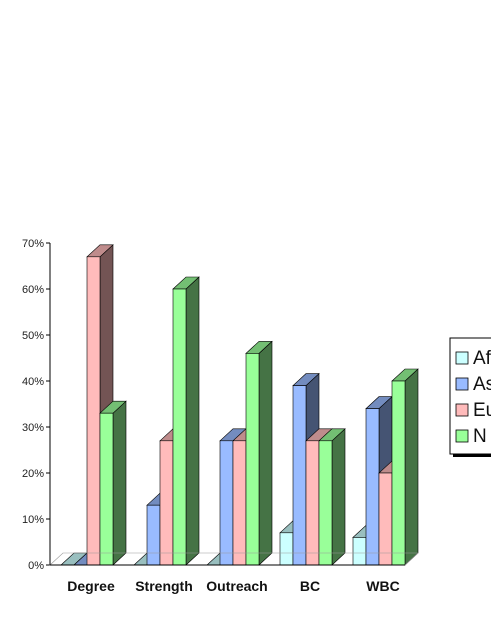 The width and height of the screenshot is (491, 635). I want to click on y-tick-label: 0%, so click(36, 566).